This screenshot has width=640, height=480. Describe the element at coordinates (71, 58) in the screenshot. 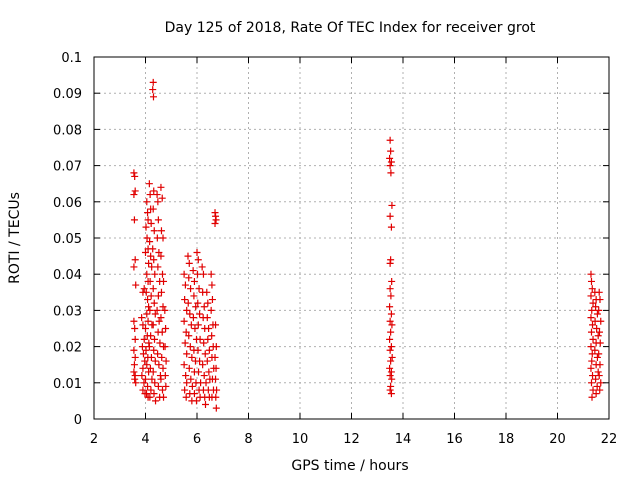

I see `y-tick-label: 0.1` at that location.